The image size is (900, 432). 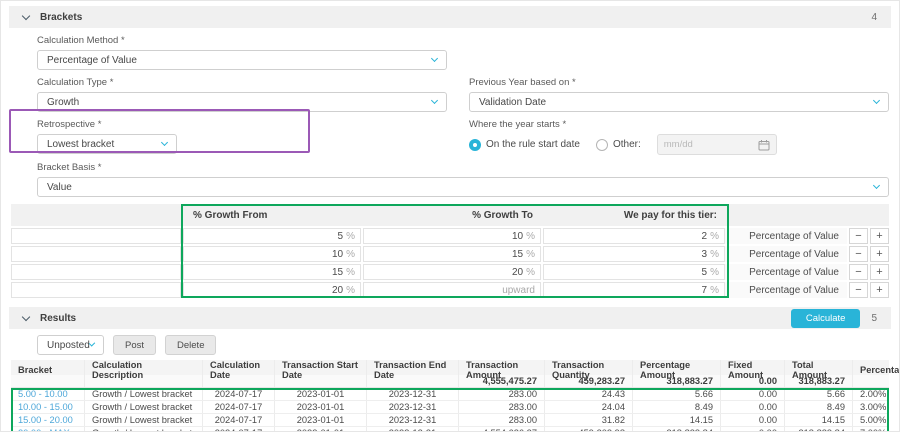 What do you see at coordinates (502, 370) in the screenshot?
I see `col-amount: Transaction Amount` at bounding box center [502, 370].